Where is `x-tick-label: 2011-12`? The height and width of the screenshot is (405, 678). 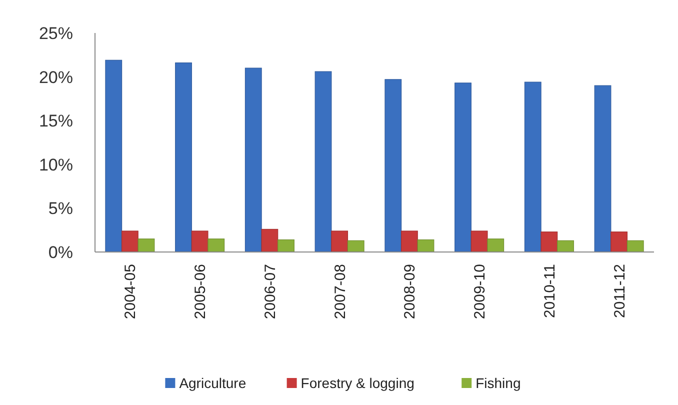
x-tick-label: 2011-12 is located at coordinates (619, 291).